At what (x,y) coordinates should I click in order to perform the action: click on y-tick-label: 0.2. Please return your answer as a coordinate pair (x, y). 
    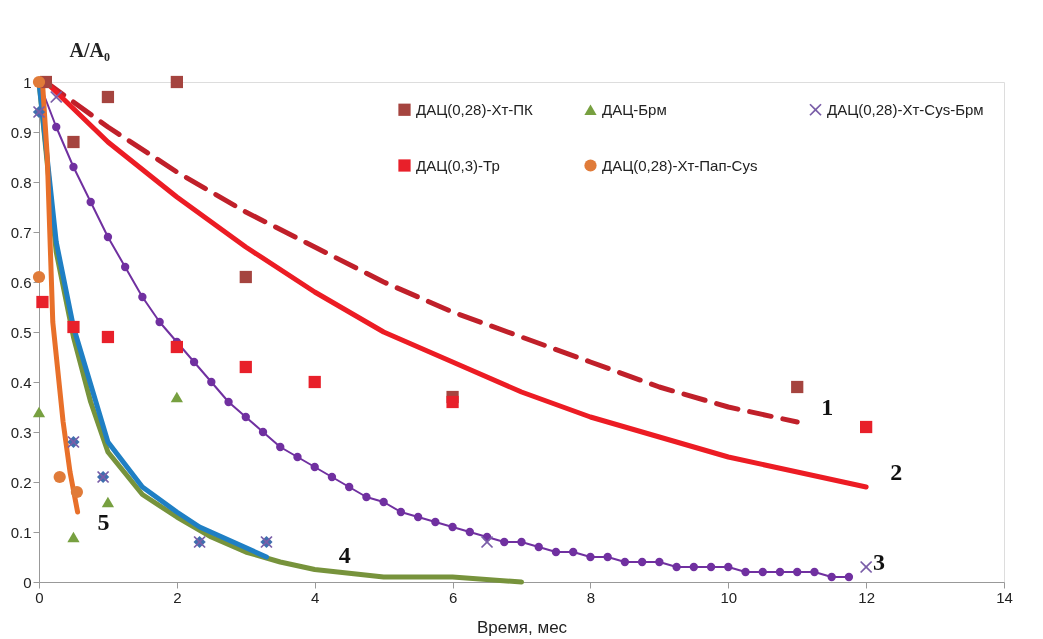
    Looking at the image, I should click on (21, 482).